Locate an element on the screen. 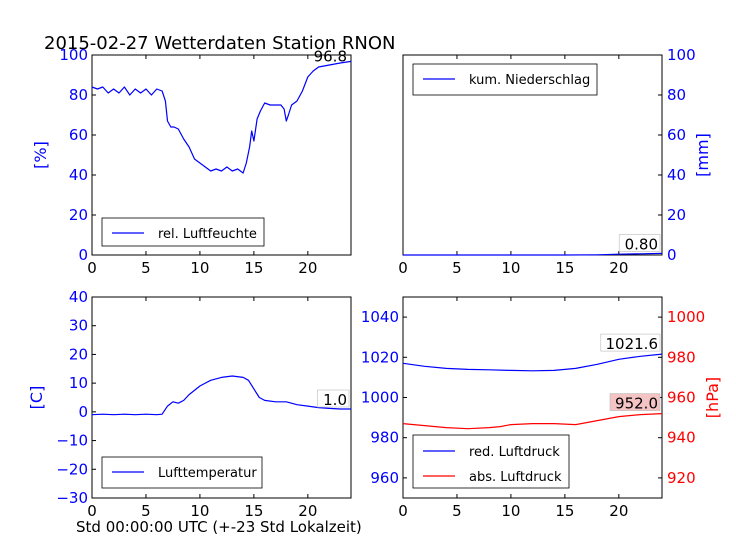 This screenshot has width=736, height=552. y-tick-label: 1040 is located at coordinates (380, 317).